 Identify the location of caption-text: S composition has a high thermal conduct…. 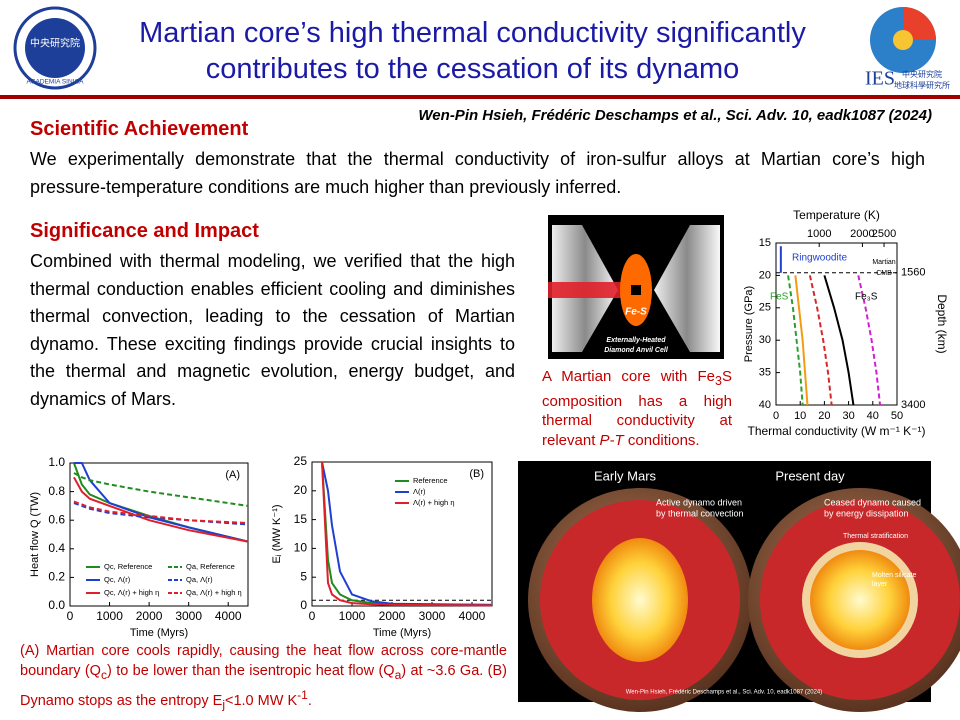
(637, 408).